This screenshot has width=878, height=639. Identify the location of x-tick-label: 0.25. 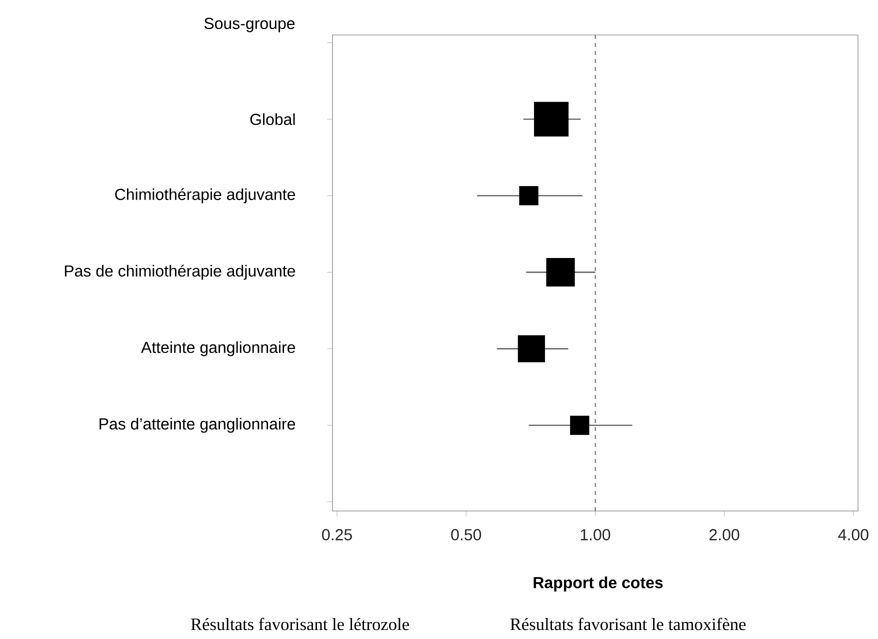
(337, 534).